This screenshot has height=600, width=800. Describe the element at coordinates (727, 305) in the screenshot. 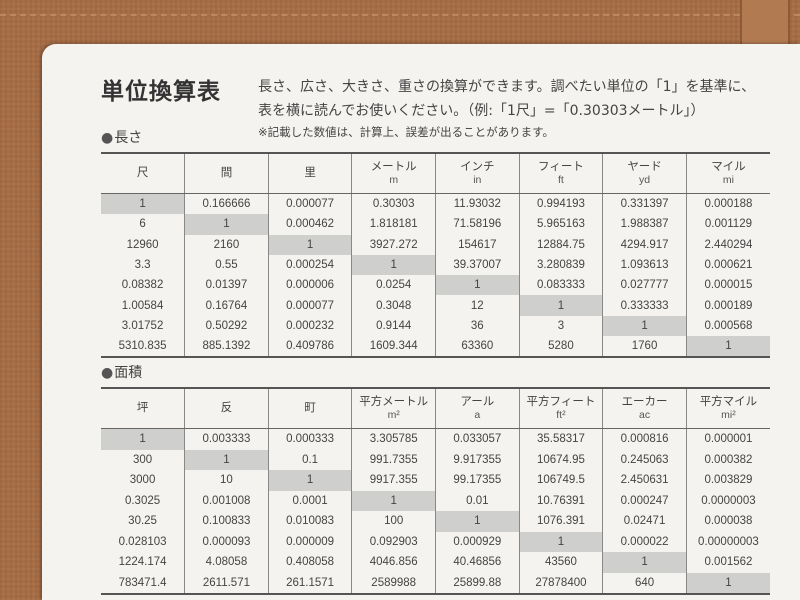

I see `table-cell: 0.000189` at that location.